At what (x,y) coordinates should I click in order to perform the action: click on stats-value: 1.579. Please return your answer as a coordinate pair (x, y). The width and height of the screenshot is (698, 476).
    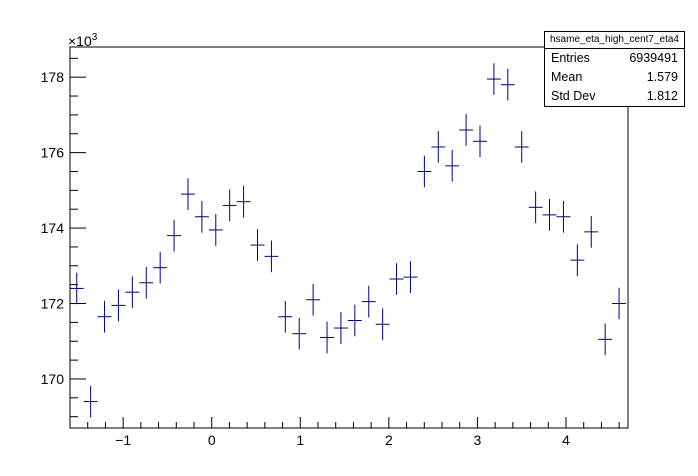
    Looking at the image, I should click on (662, 77).